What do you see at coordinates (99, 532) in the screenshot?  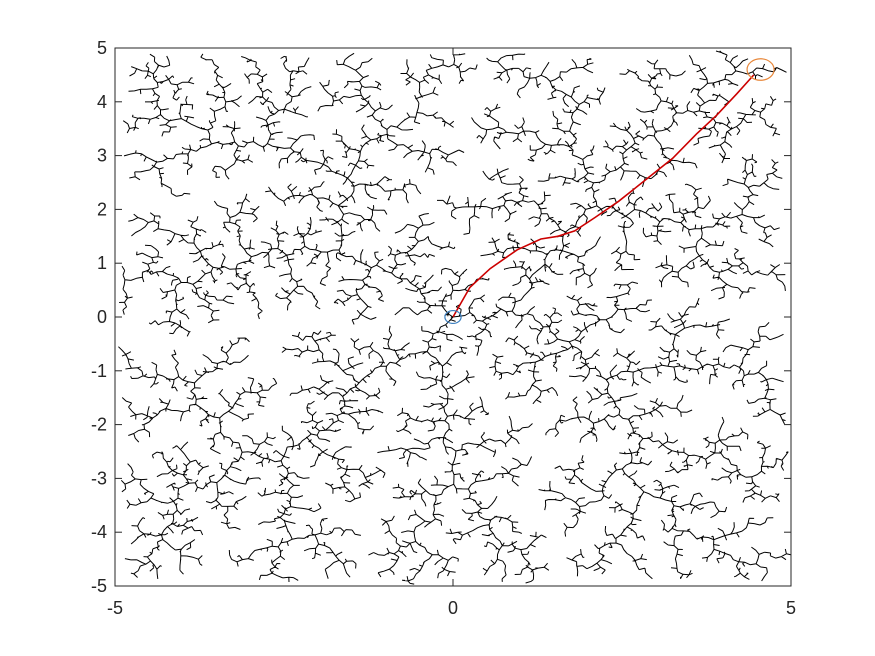 I see `y-tick-label: -4` at bounding box center [99, 532].